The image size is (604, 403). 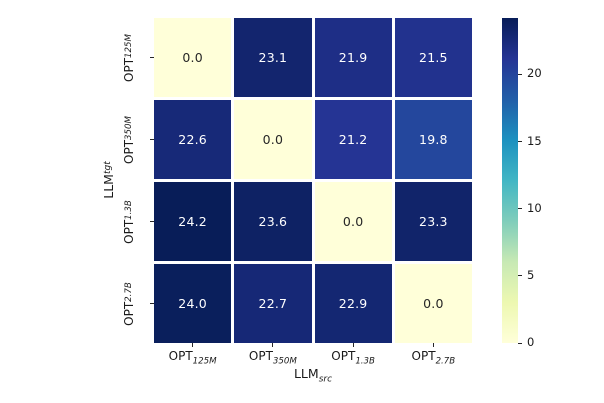 I want to click on heatmap-cell: 23.1, so click(x=273, y=57).